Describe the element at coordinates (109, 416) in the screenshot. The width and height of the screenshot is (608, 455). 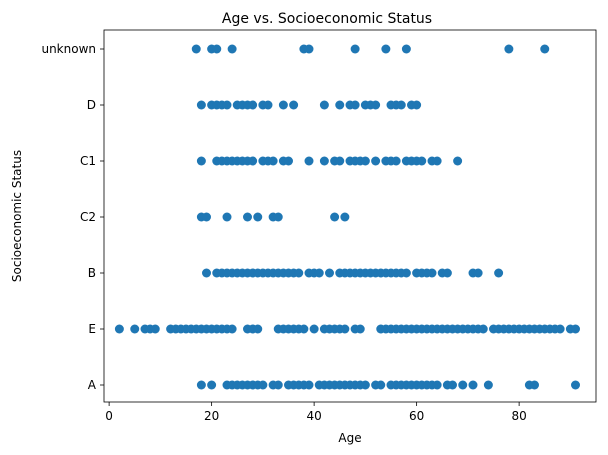
I see `x-tick-label: 0` at that location.